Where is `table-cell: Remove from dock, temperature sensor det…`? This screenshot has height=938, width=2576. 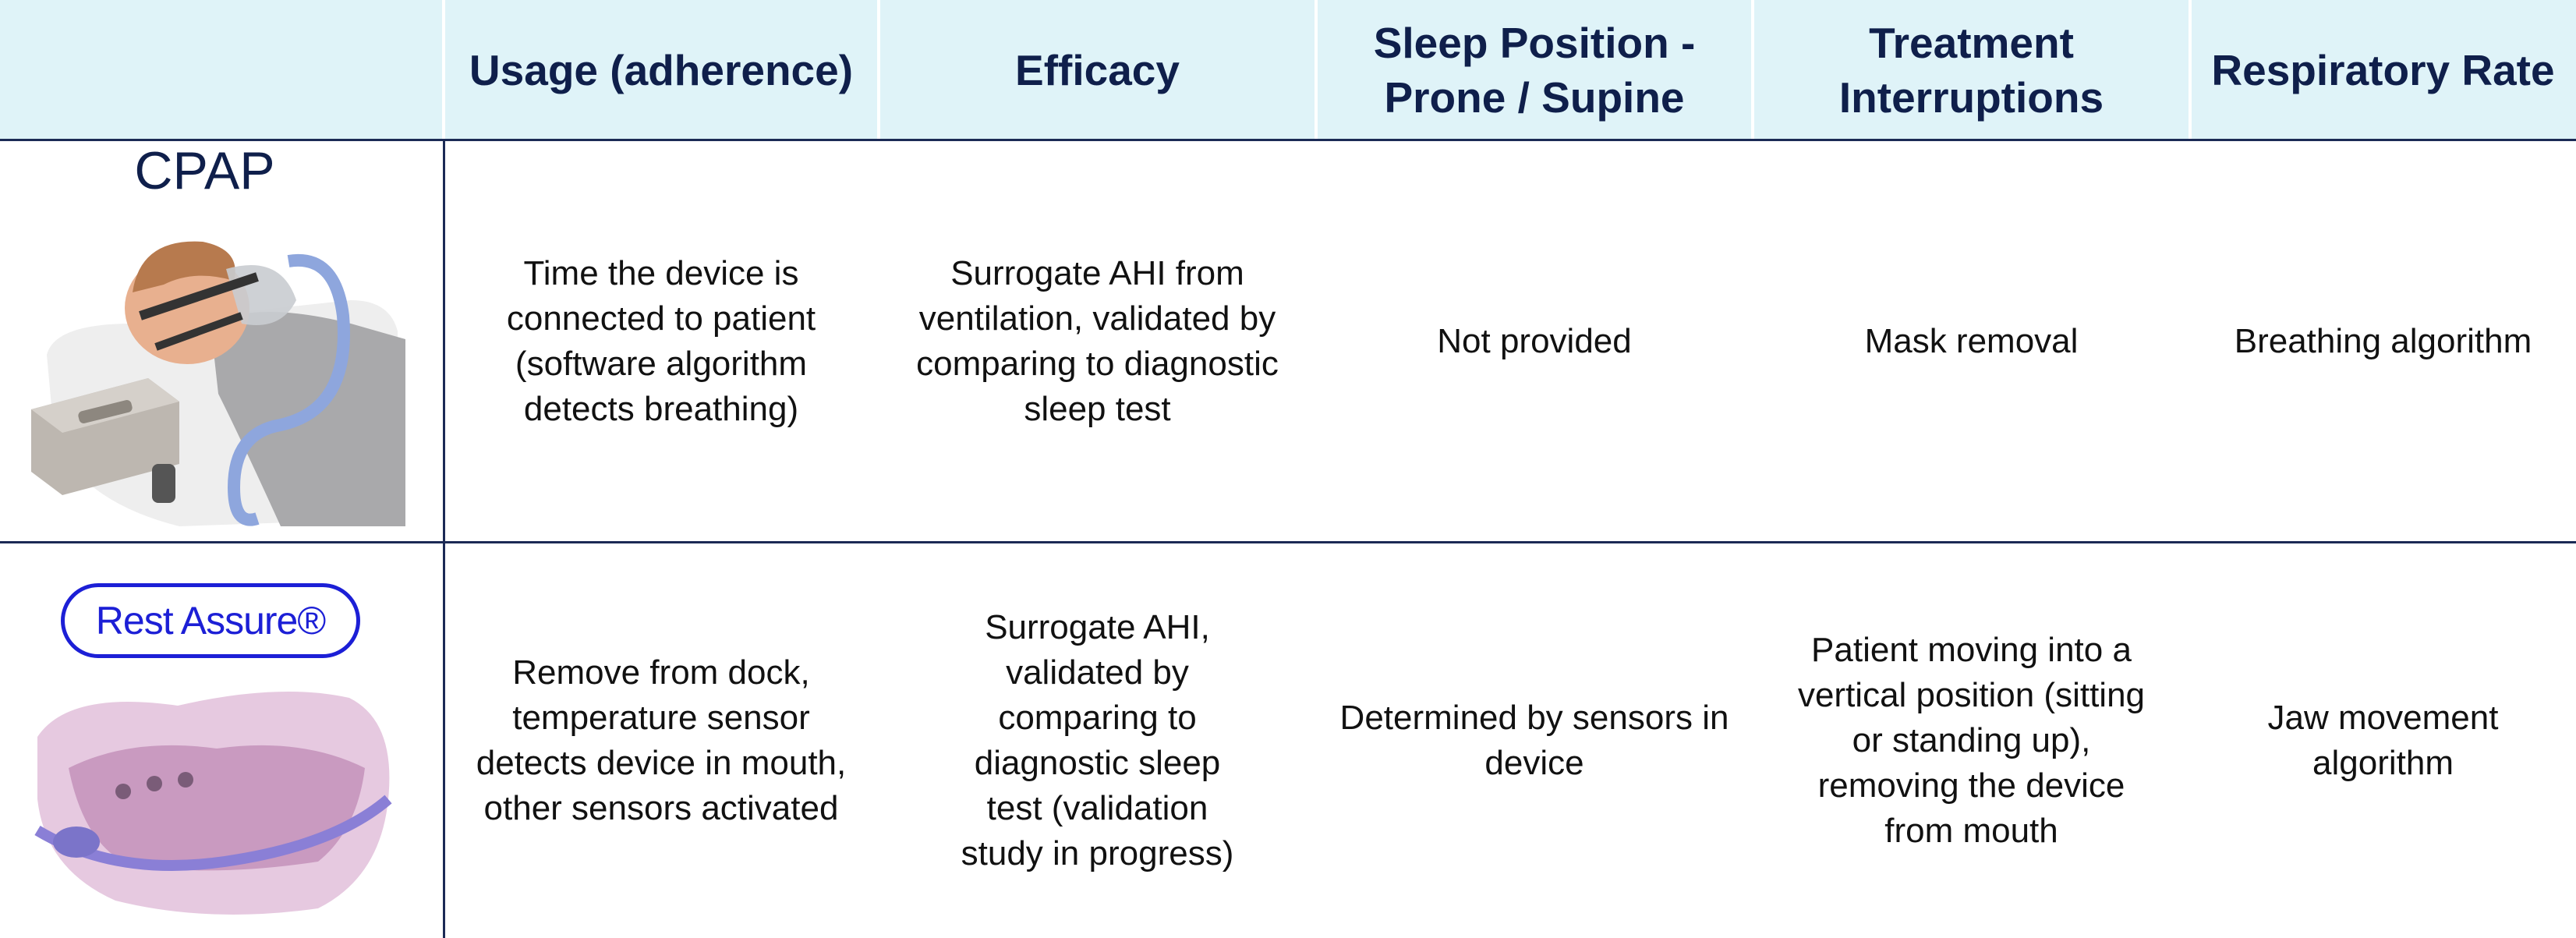
table-cell: Remove from dock, temperature sensor det… is located at coordinates (661, 740).